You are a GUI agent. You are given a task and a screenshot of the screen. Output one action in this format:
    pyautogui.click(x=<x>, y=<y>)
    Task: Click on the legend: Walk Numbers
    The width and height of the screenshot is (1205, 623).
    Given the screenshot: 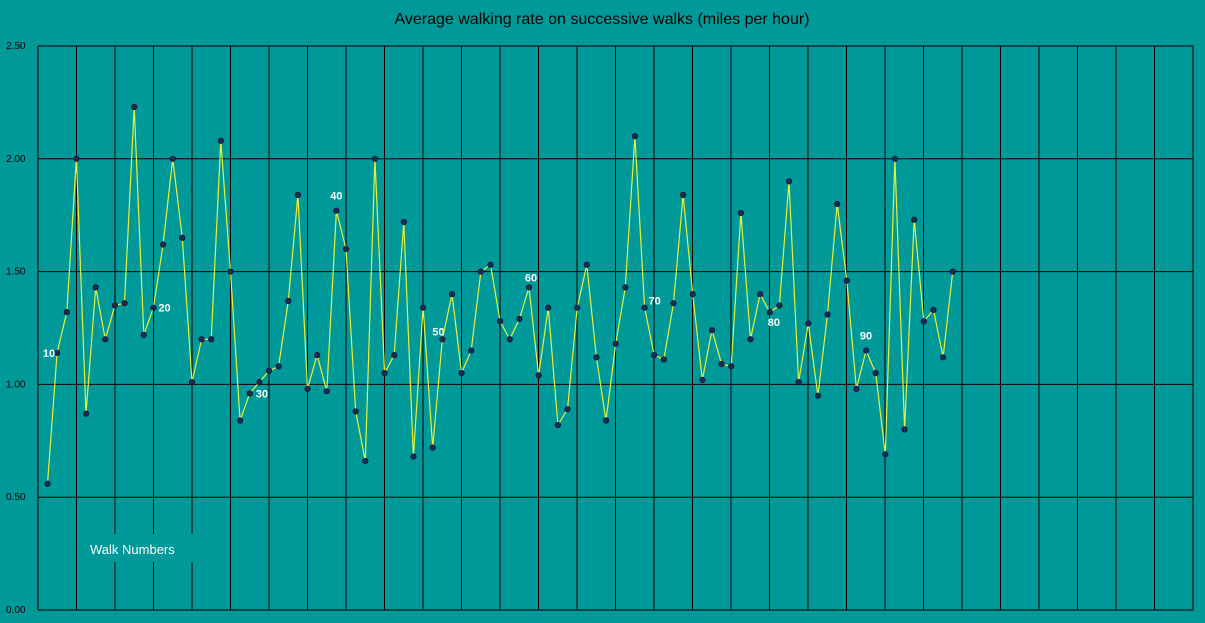 What is the action you would take?
    pyautogui.click(x=136, y=548)
    